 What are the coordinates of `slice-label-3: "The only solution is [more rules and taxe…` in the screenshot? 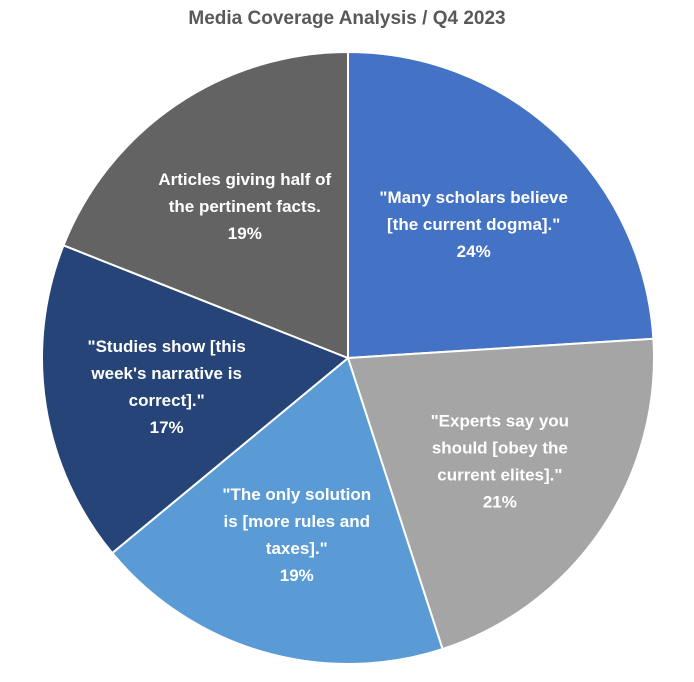 It's located at (296, 535).